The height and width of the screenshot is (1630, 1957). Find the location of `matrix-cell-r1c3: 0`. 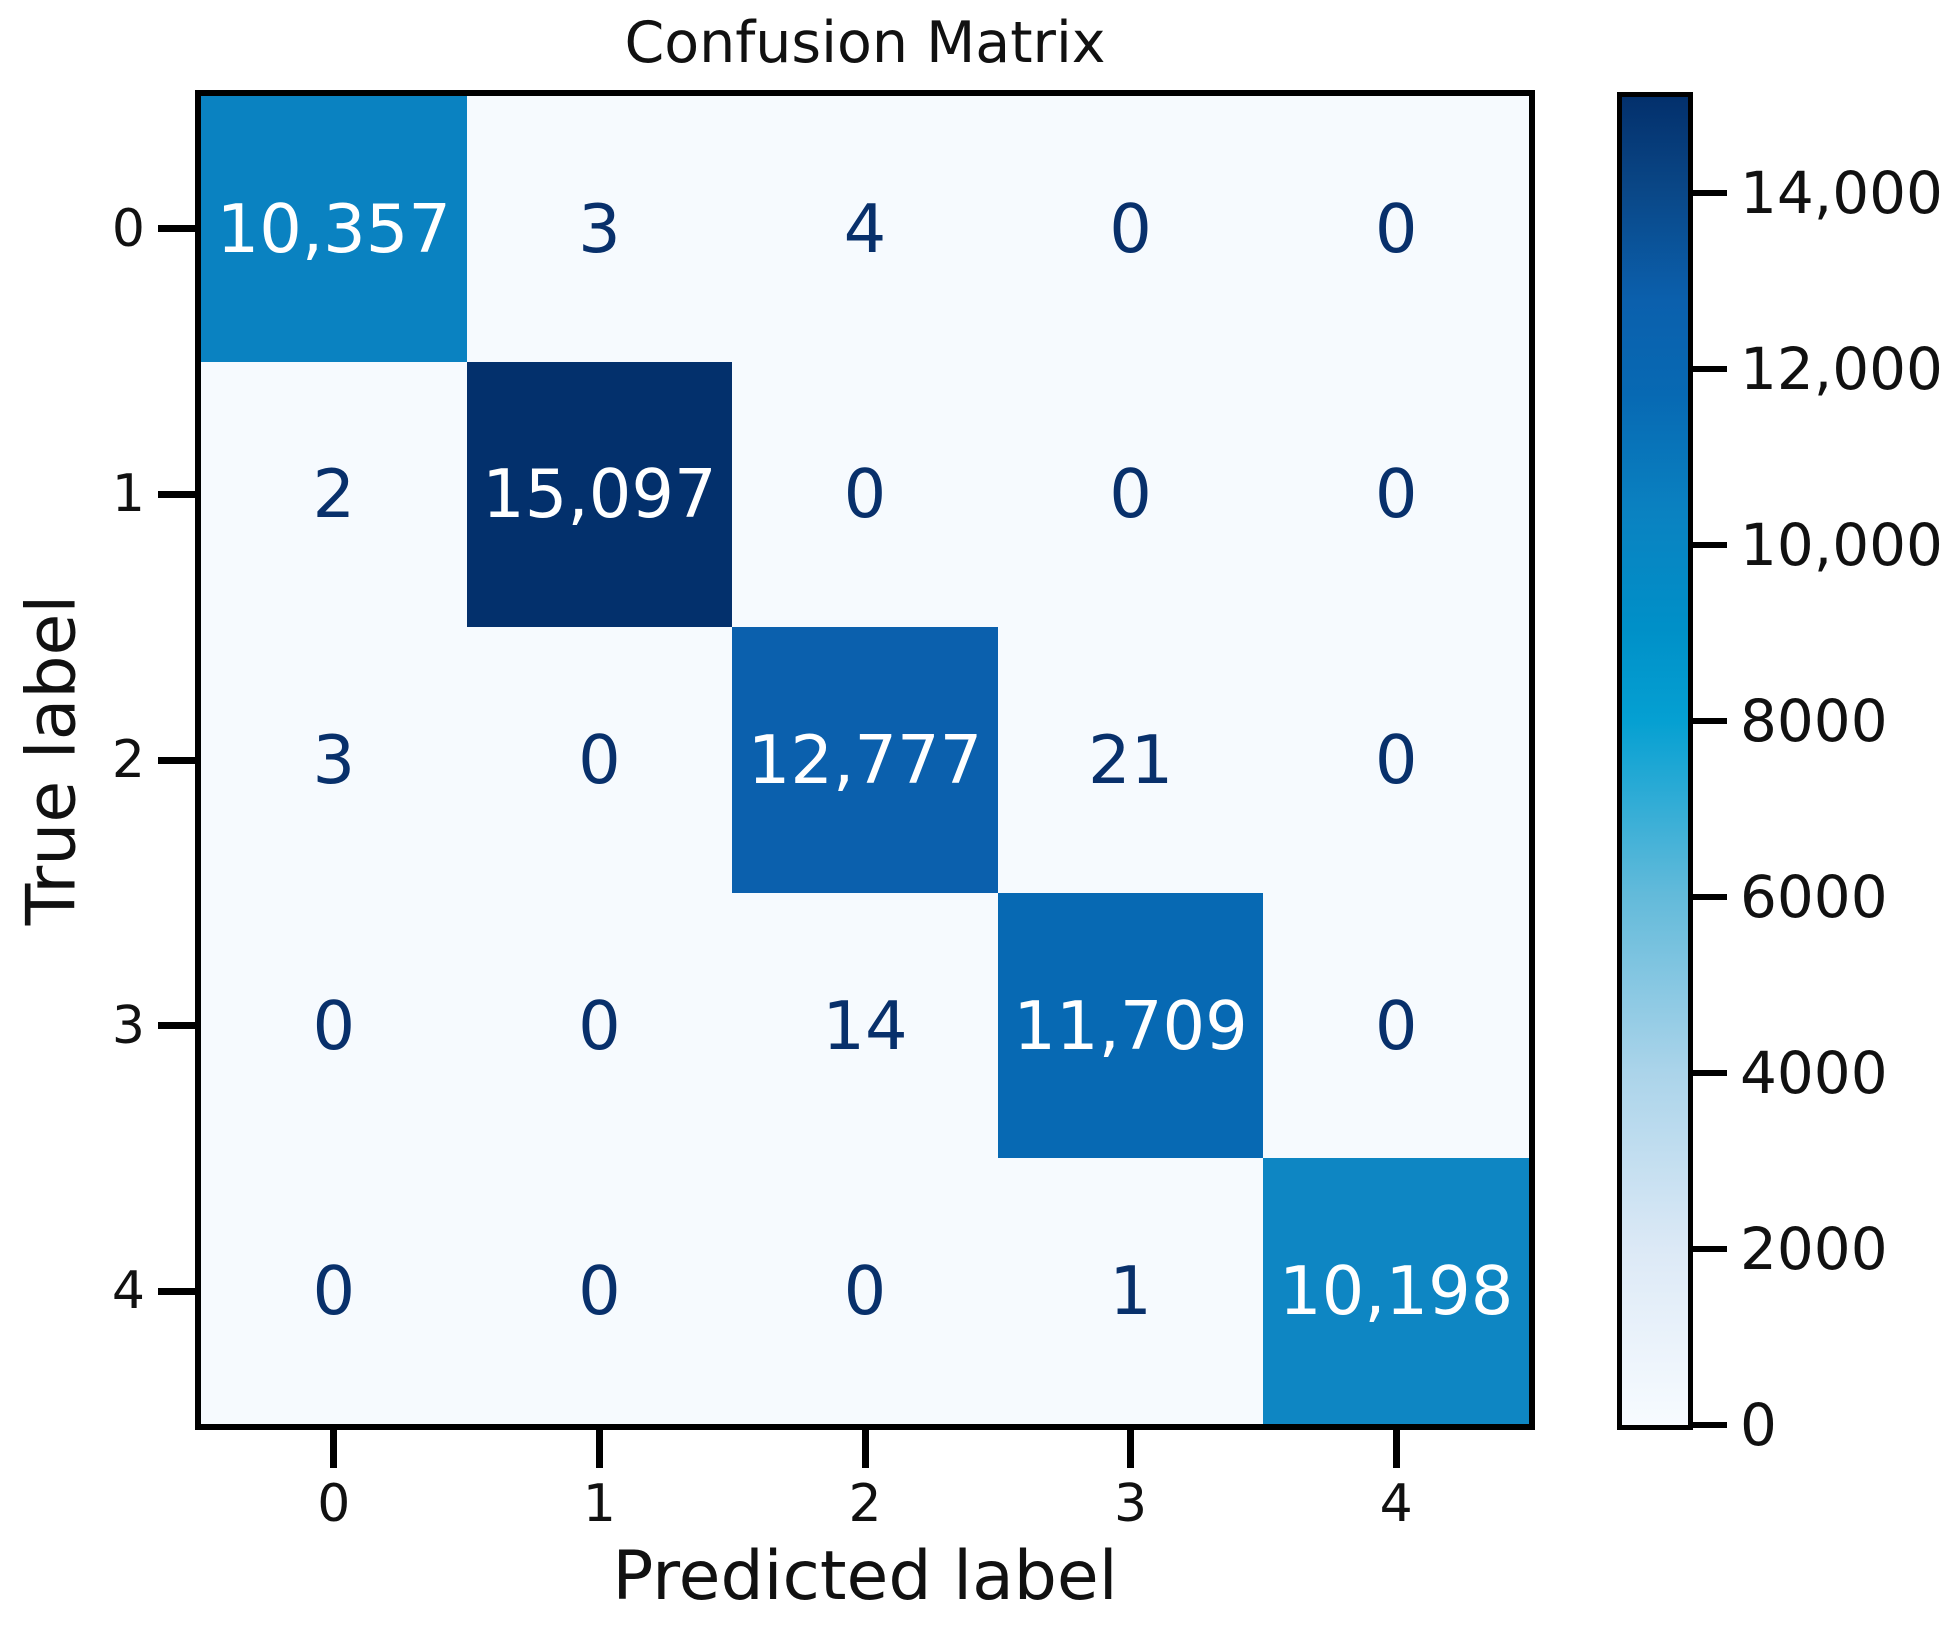

matrix-cell-r1c3: 0 is located at coordinates (1130, 494).